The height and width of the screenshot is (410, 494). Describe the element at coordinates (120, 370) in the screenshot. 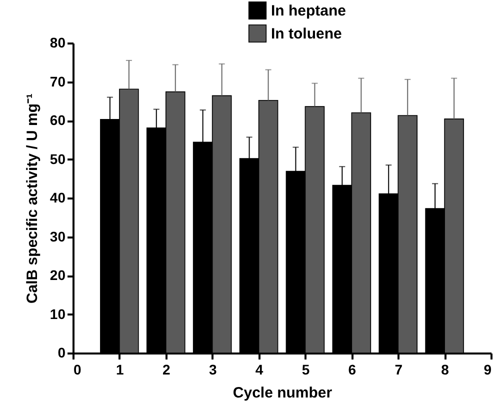

I see `x-tick-label: 1` at that location.